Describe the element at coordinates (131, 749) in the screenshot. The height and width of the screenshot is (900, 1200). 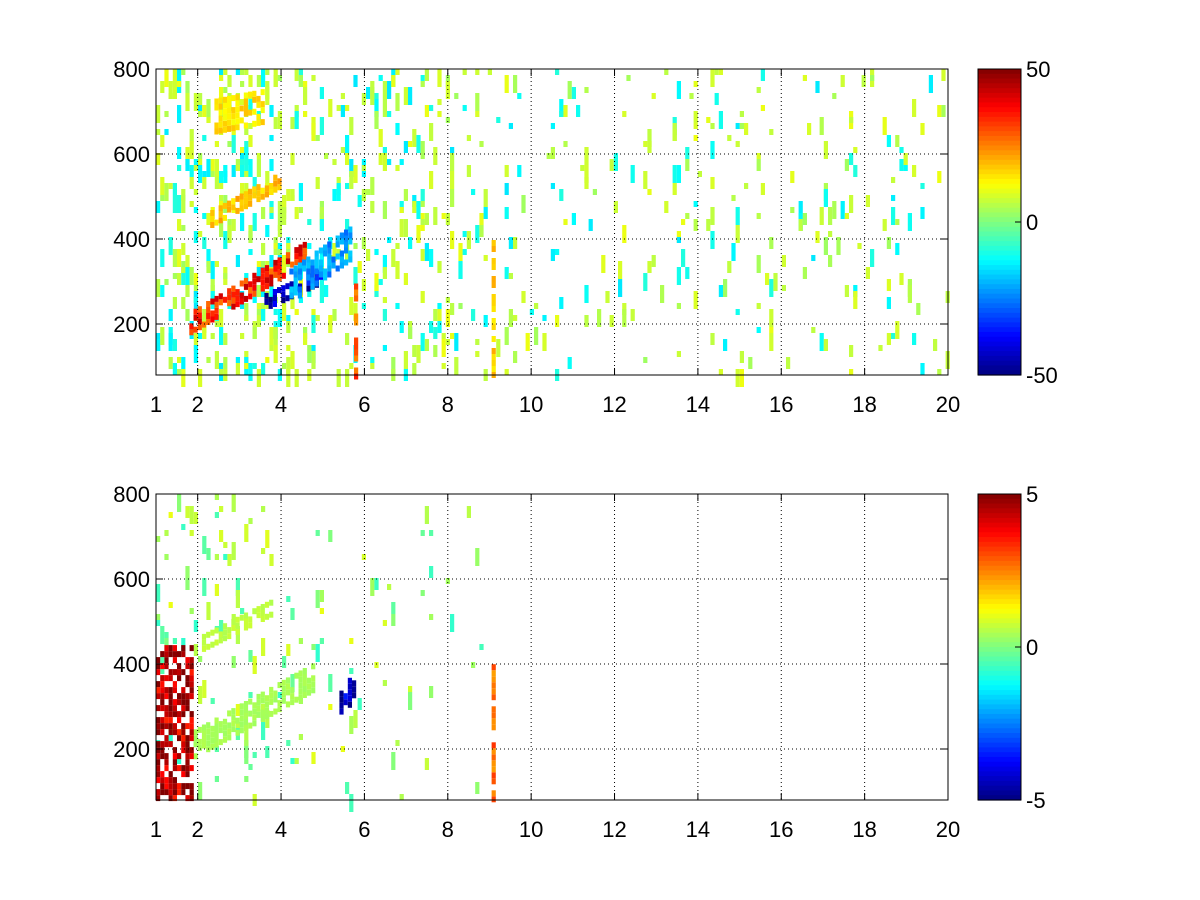
I see `y-tick-label: 200` at that location.